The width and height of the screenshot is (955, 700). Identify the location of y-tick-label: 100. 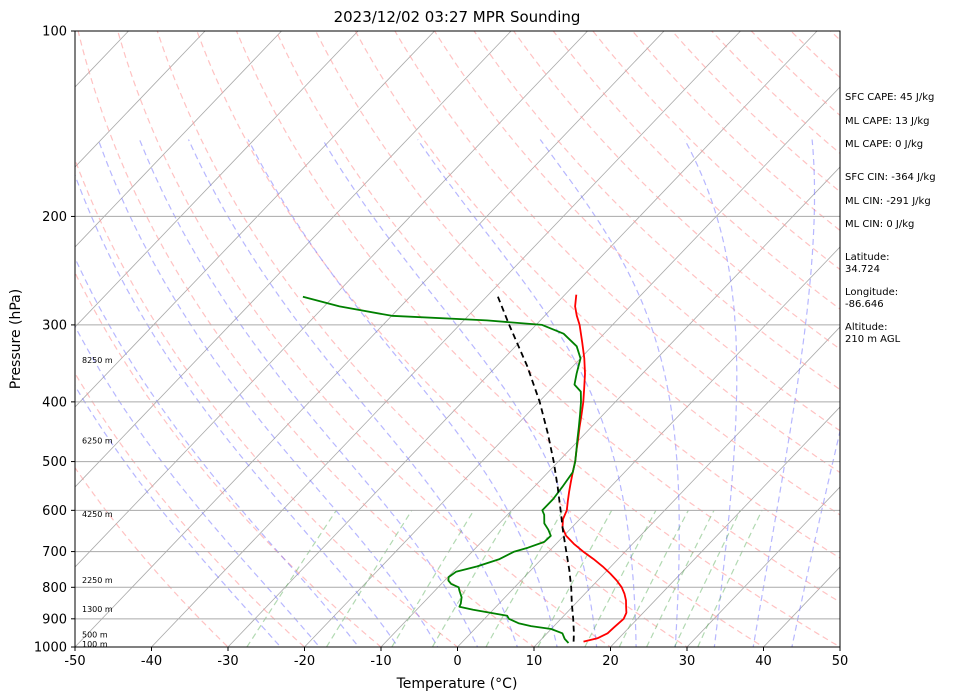
(54, 32).